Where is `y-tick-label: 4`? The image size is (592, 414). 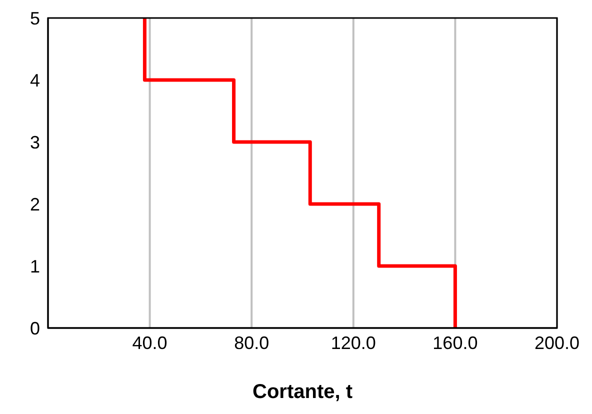
y-tick-label: 4 is located at coordinates (35, 80).